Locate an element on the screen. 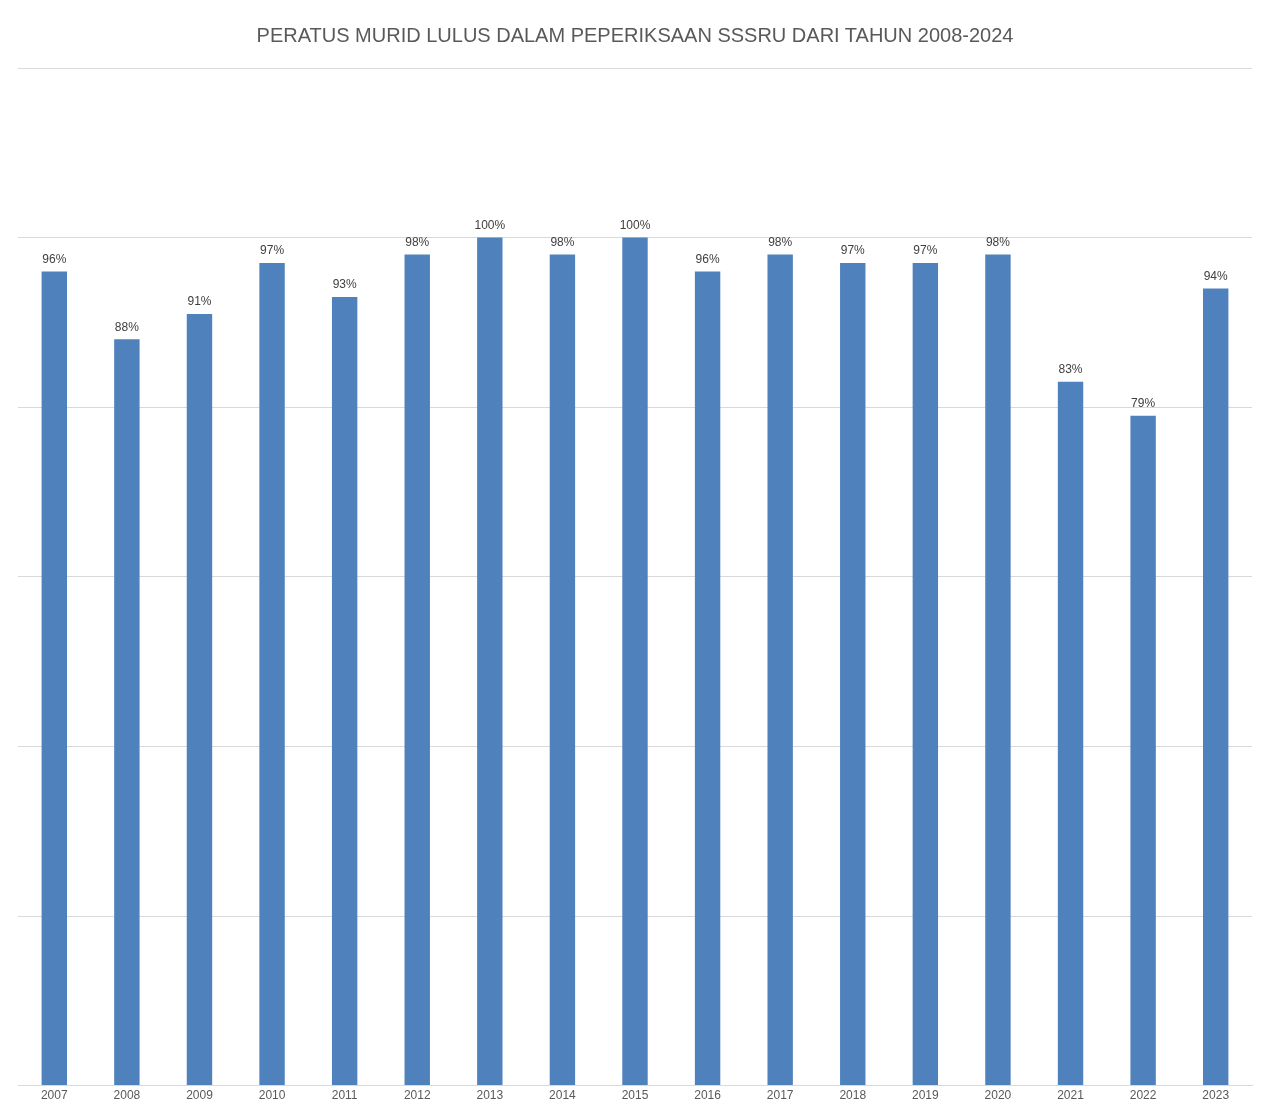 The height and width of the screenshot is (1114, 1280). x-tick-label: 2017 is located at coordinates (780, 1095).